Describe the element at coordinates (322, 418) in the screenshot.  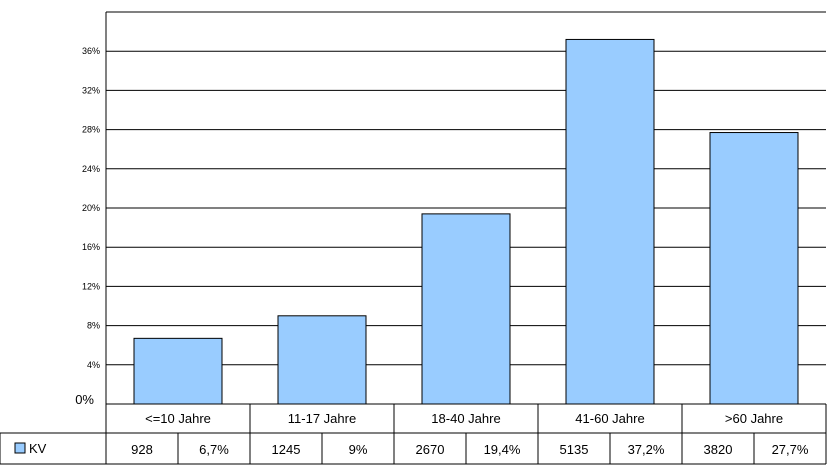
I see `category-label: 11-17 Jahre` at that location.